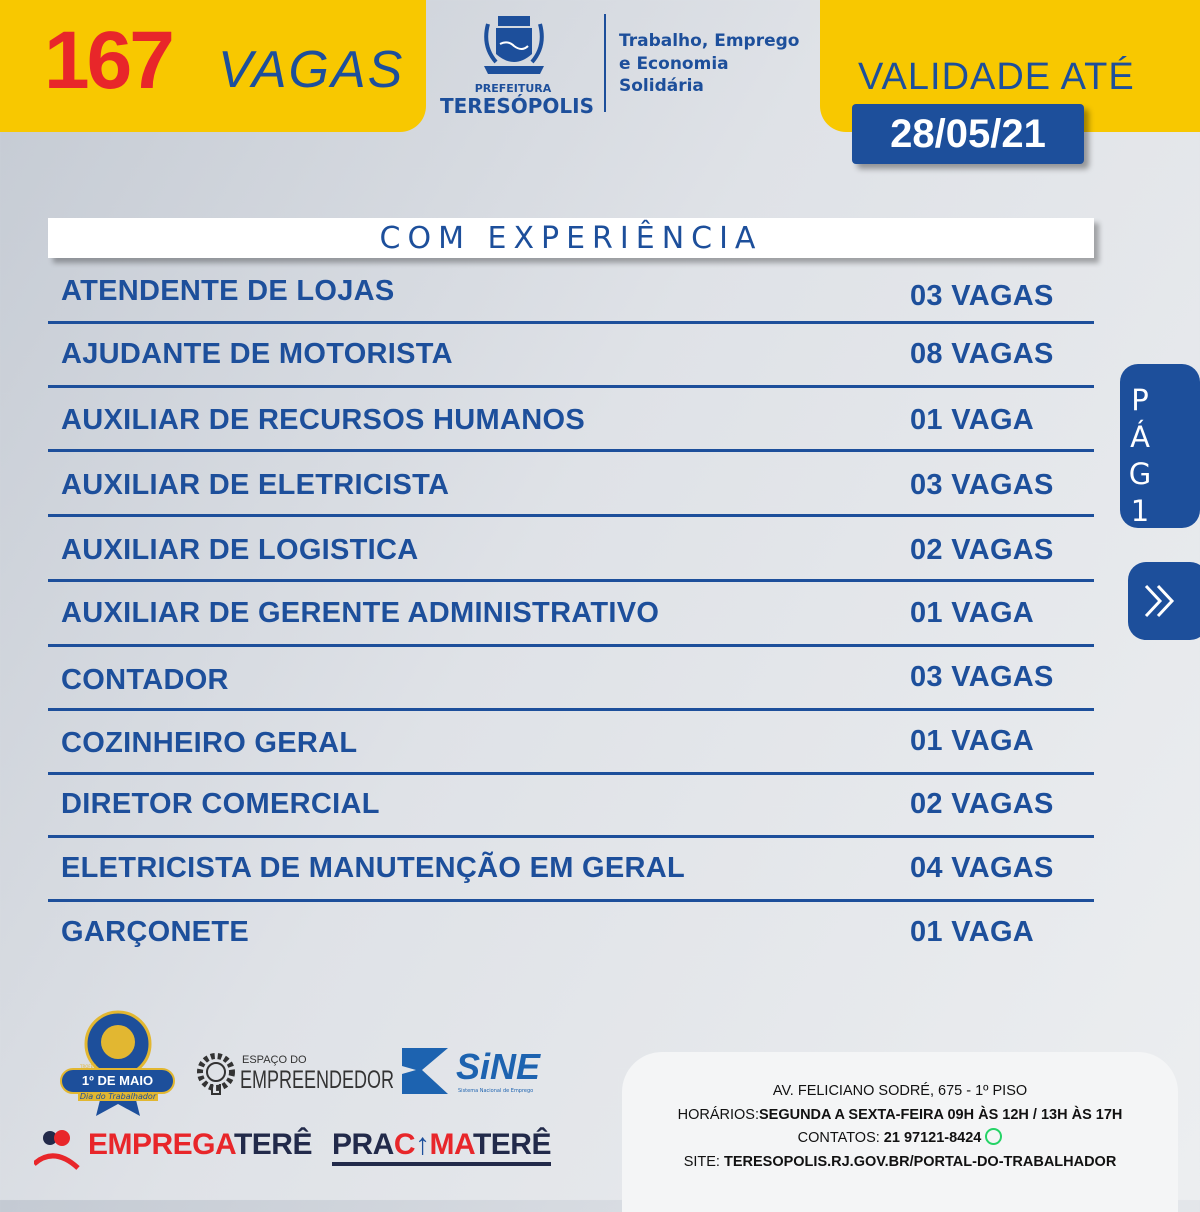 Image resolution: width=1200 pixels, height=1212 pixels. What do you see at coordinates (1160, 446) in the screenshot?
I see `page-indicator-tab: P Á G 1` at bounding box center [1160, 446].